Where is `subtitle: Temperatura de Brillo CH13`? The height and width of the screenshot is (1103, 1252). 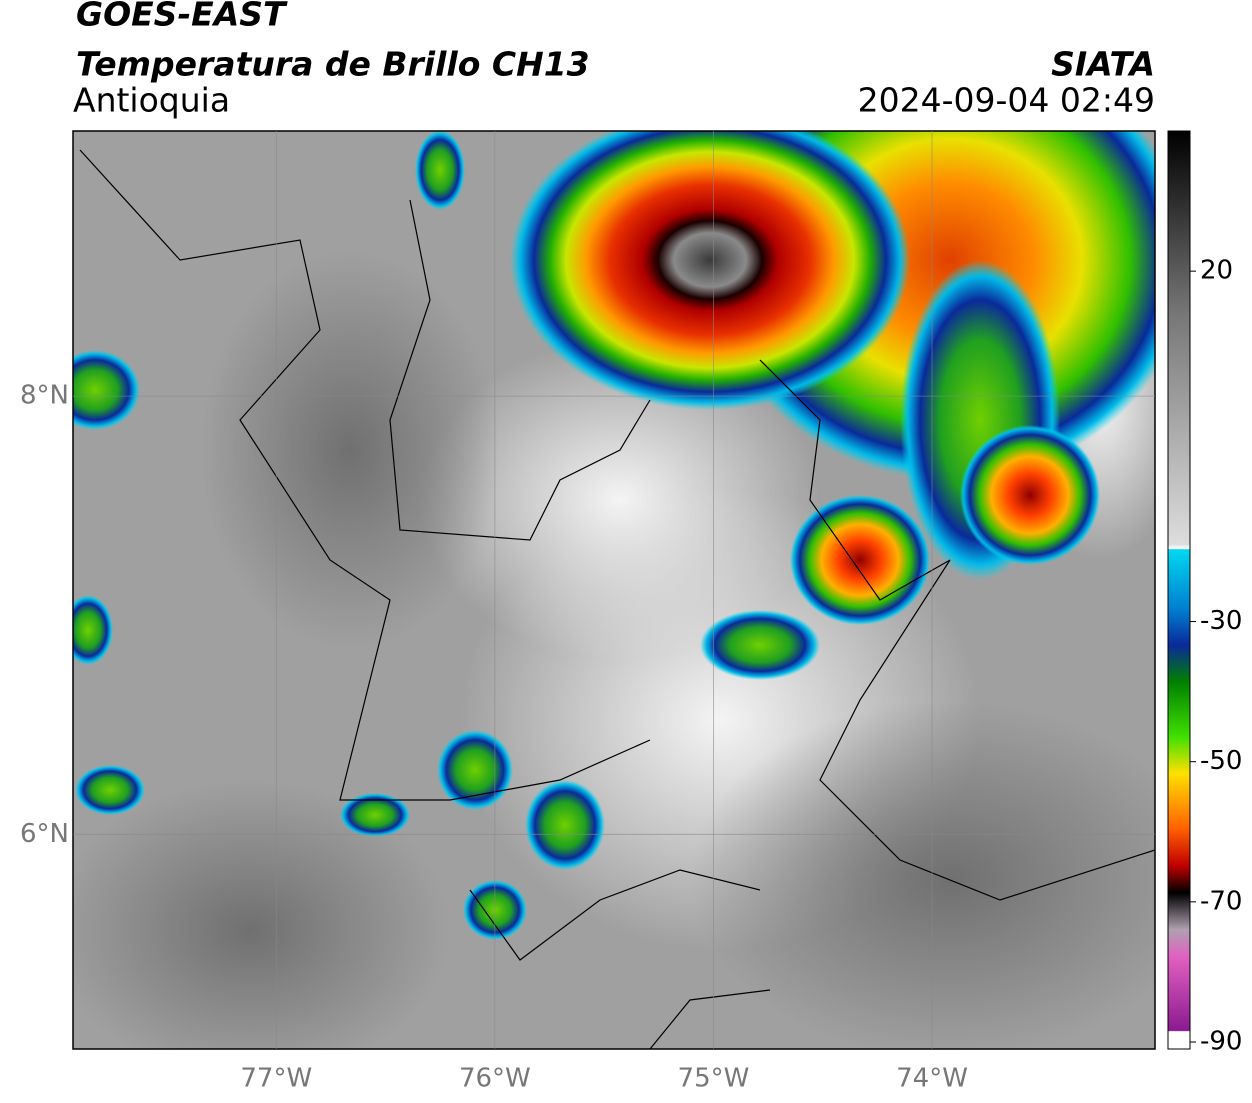
subtitle: Temperatura de Brillo CH13 is located at coordinates (333, 64).